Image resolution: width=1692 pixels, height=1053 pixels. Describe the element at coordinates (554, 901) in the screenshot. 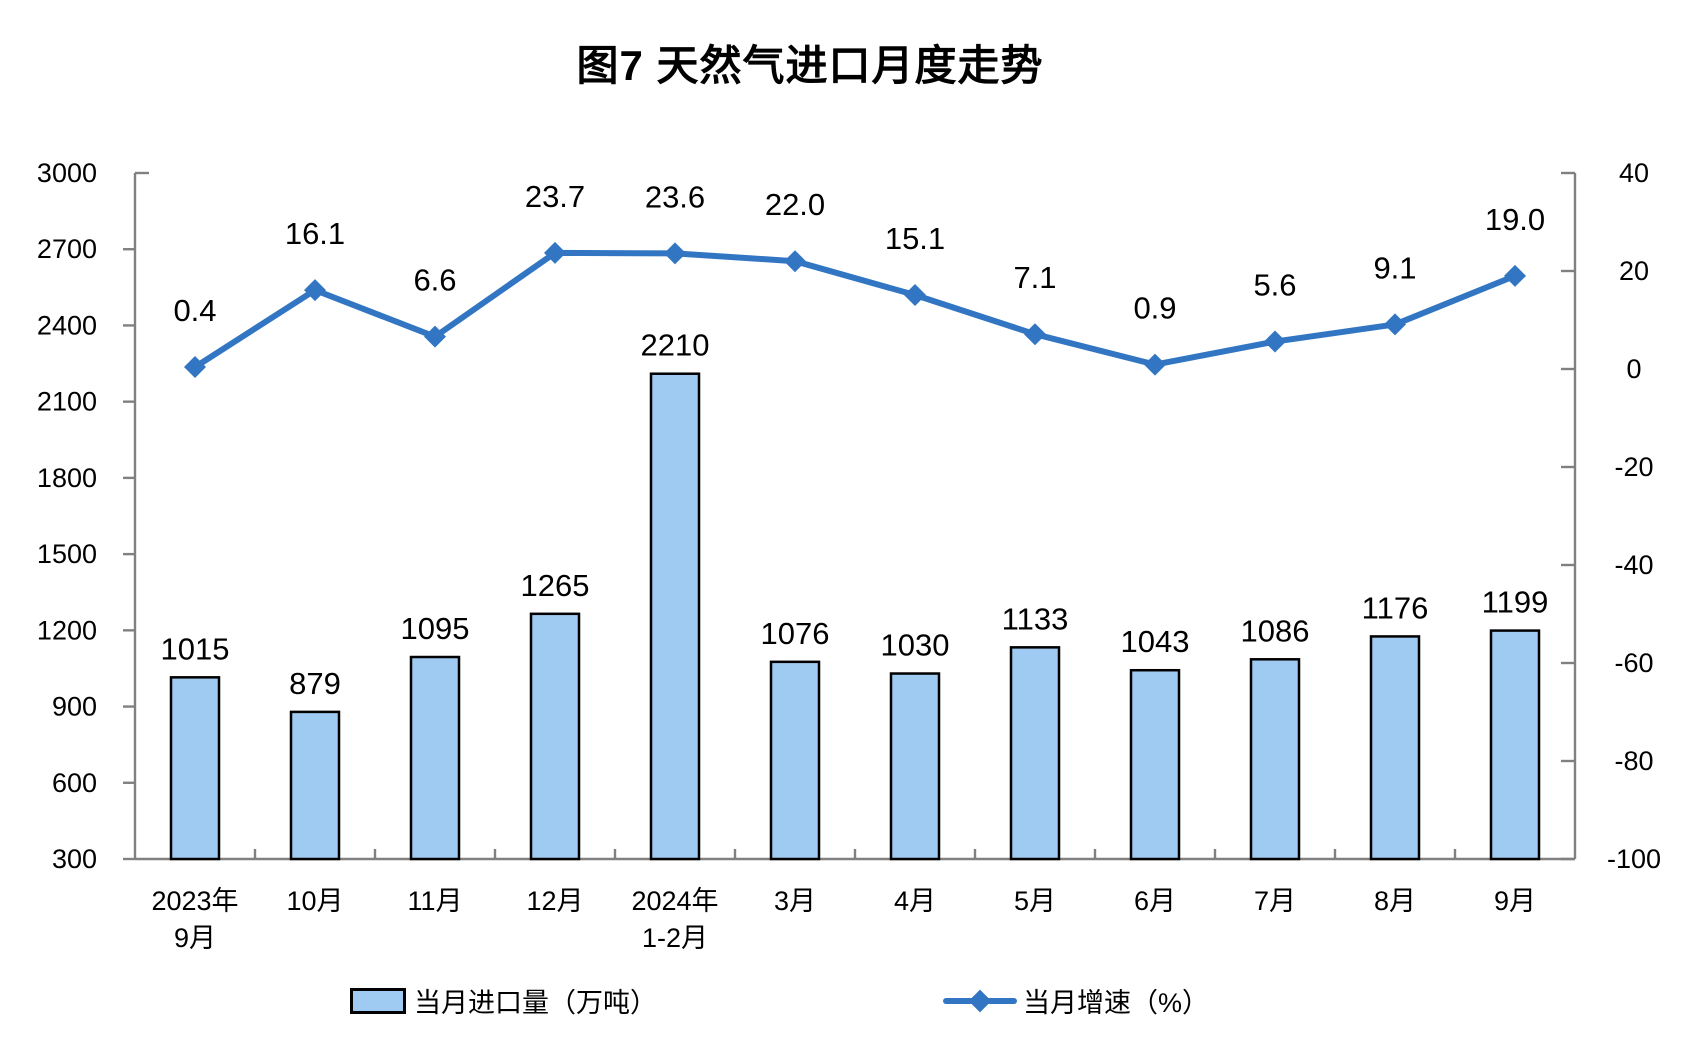

I see `x-axis-label: 12月` at that location.